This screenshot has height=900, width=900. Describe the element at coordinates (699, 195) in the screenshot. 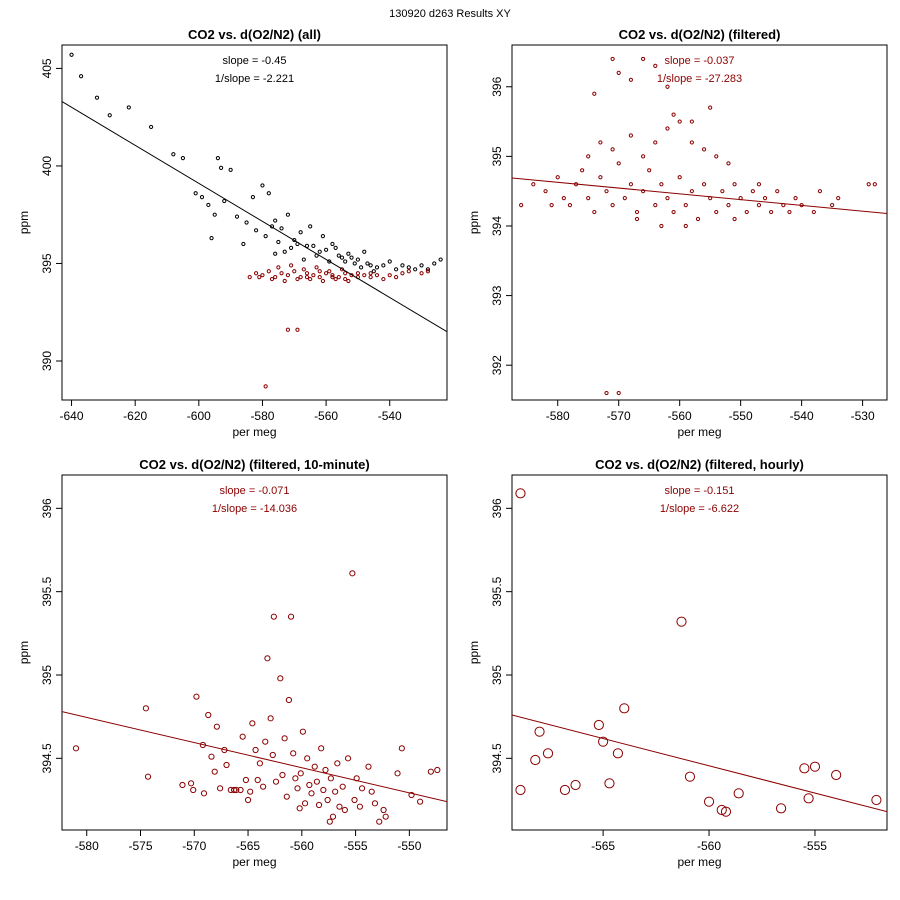

I see `regression-line` at that location.